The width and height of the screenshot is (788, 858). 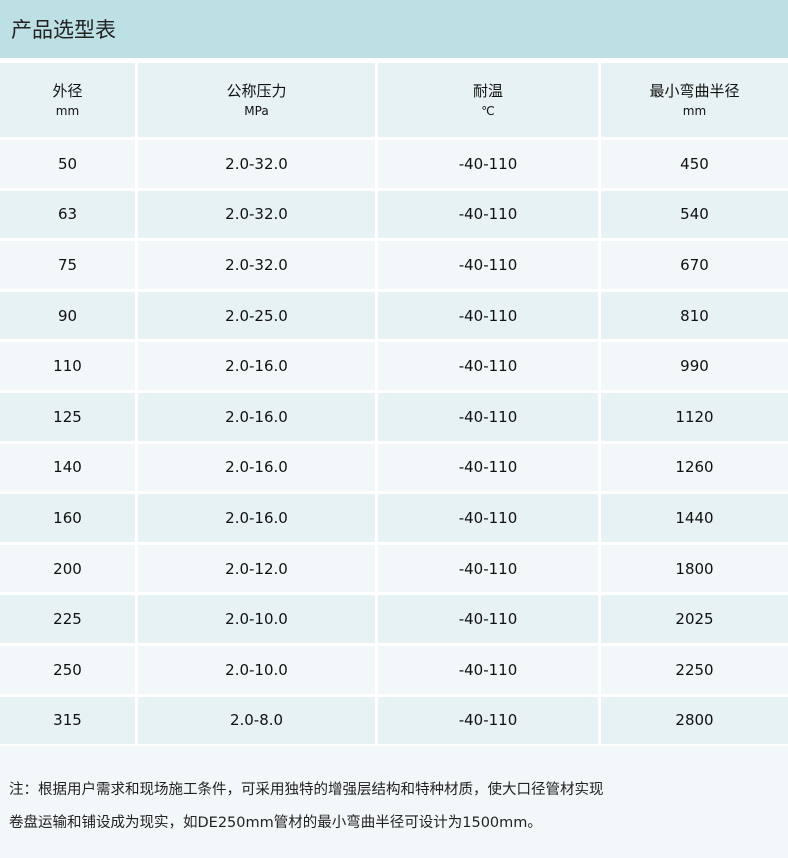 What do you see at coordinates (256, 568) in the screenshot?
I see `table-cell: 2.0-12.0` at bounding box center [256, 568].